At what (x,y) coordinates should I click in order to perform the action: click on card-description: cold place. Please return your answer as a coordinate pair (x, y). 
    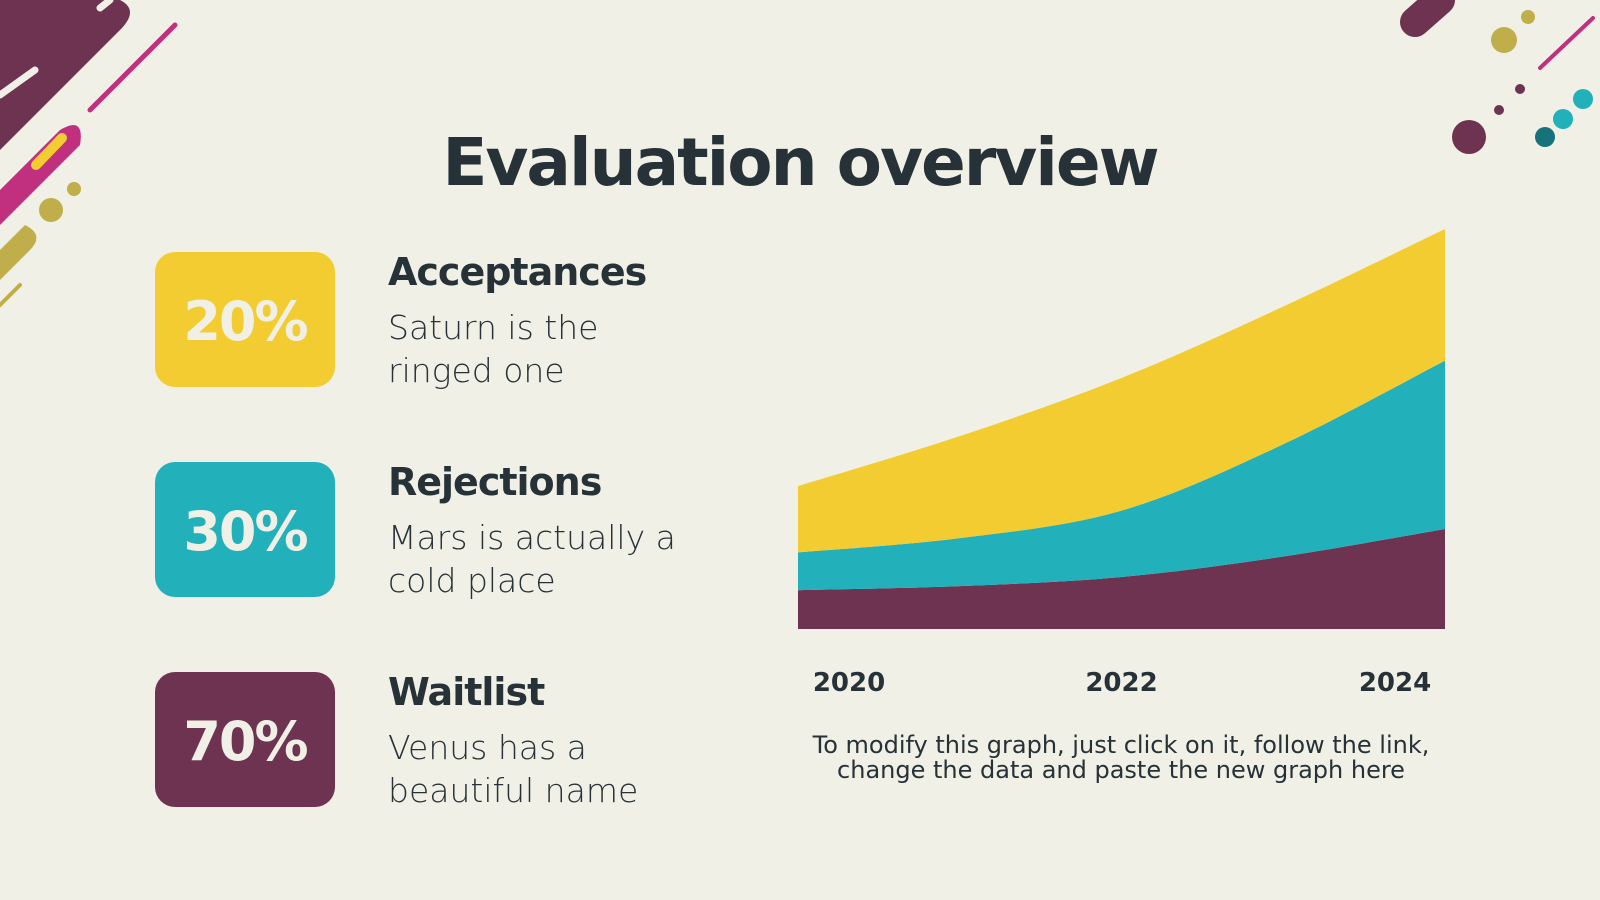
    Looking at the image, I should click on (472, 580).